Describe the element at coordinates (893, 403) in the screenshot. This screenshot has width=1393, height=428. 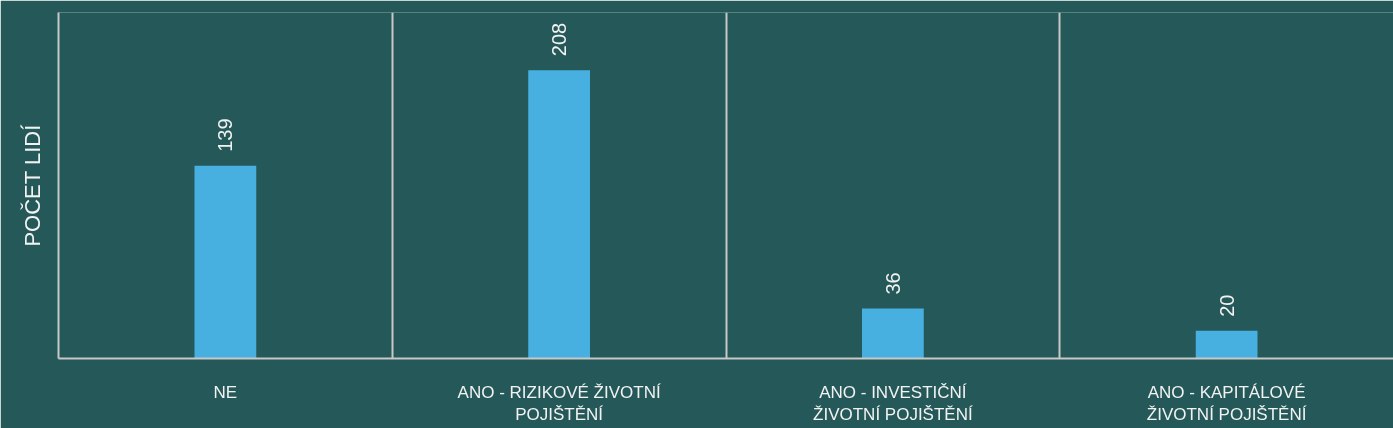
I see `x-tick-label: ANO - INVESTIČNÍ ŽIVOTNÍ POJIŠTĚNÍ` at that location.